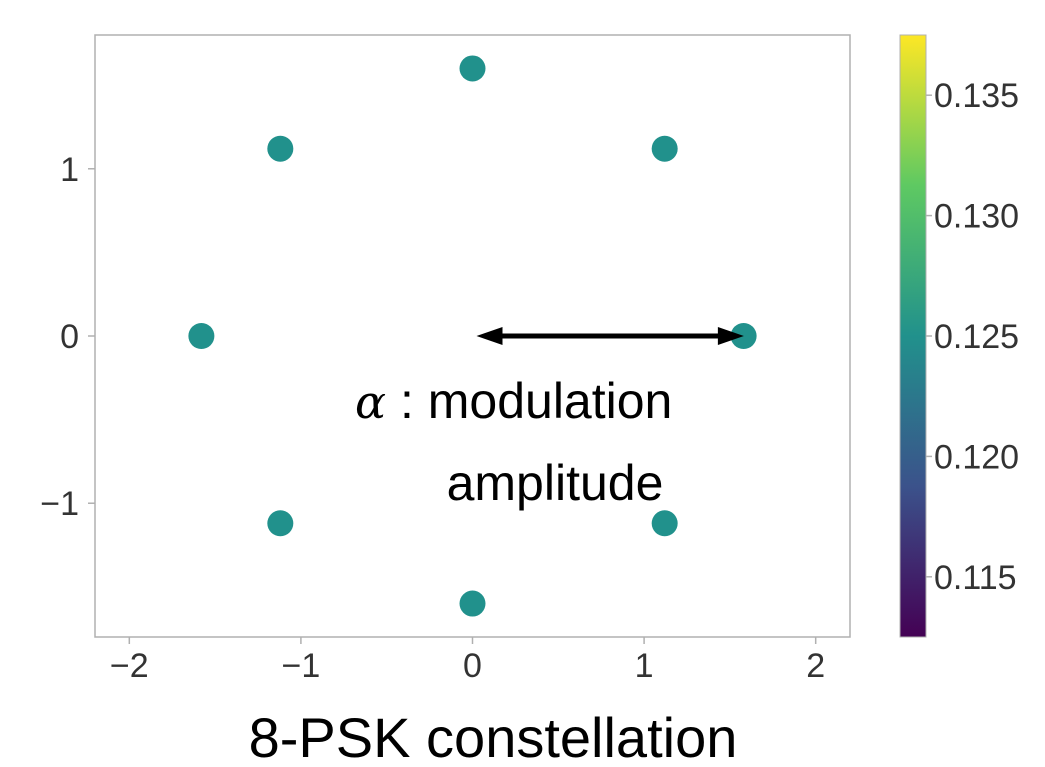  I want to click on arrow-head-right-icon, so click(730, 336).